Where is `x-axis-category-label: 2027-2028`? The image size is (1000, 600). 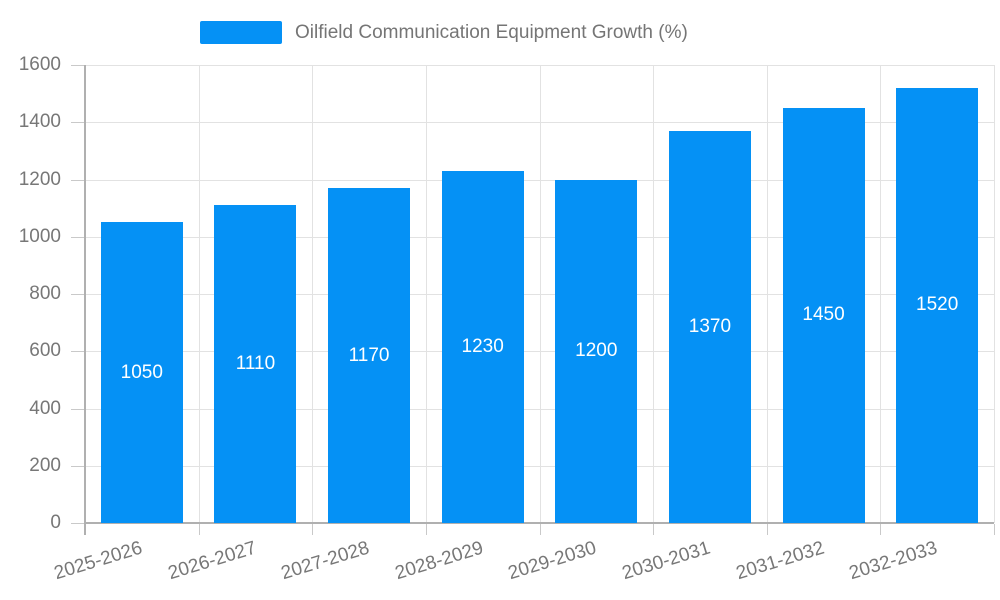
x-axis-category-label: 2027-2028 is located at coordinates (325, 561).